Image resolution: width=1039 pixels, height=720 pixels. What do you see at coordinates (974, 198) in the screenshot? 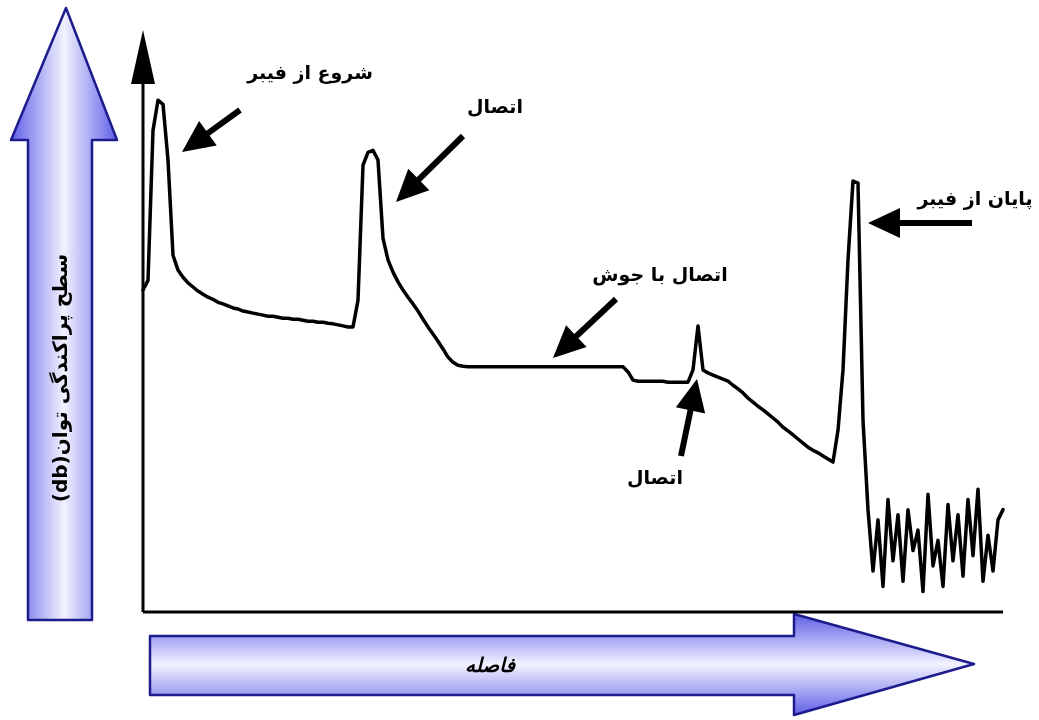
I see `annotation: پایان از فیبر` at bounding box center [974, 198].